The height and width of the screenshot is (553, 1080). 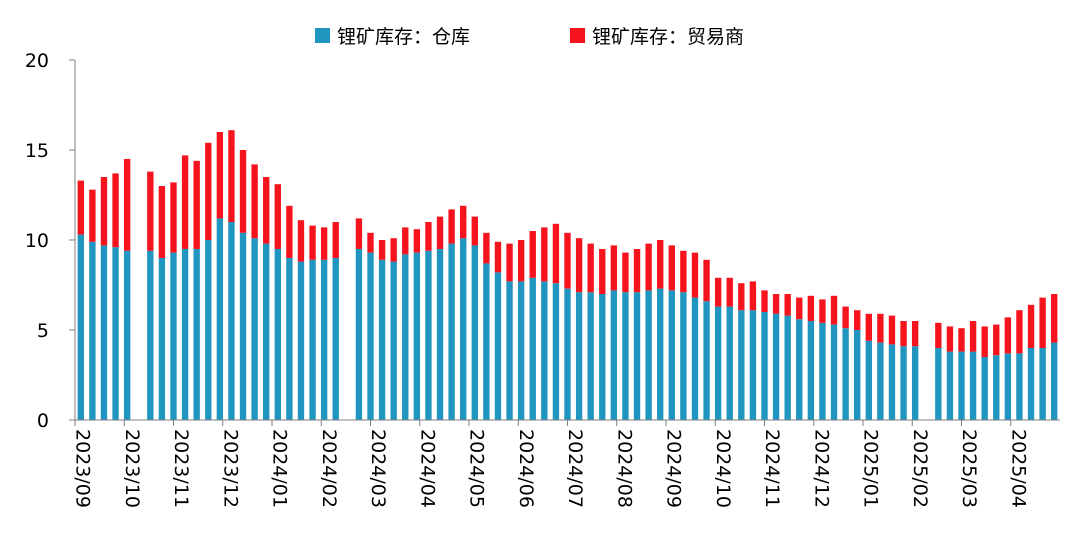 What do you see at coordinates (772, 468) in the screenshot?
I see `x-tick-label: 2024/11` at bounding box center [772, 468].